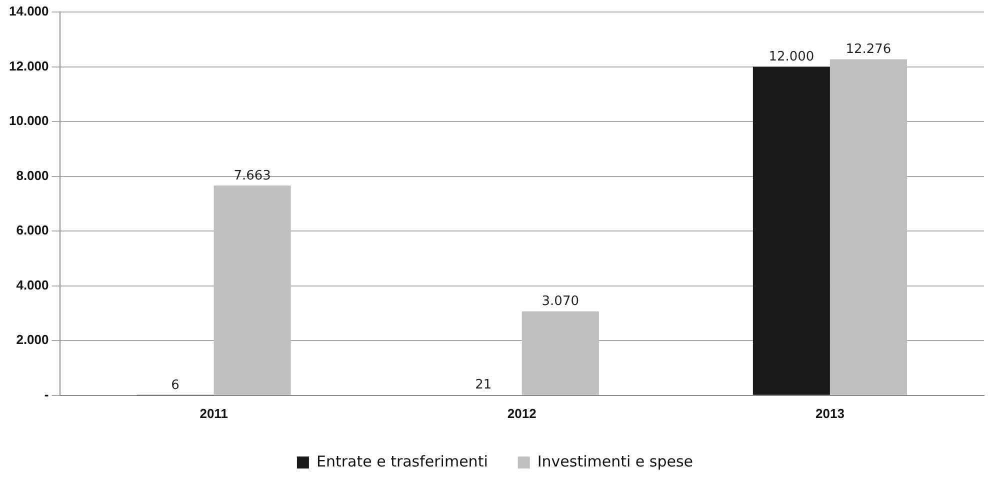 This screenshot has height=484, width=988. I want to click on y-tick-label: 12.000, so click(28, 66).